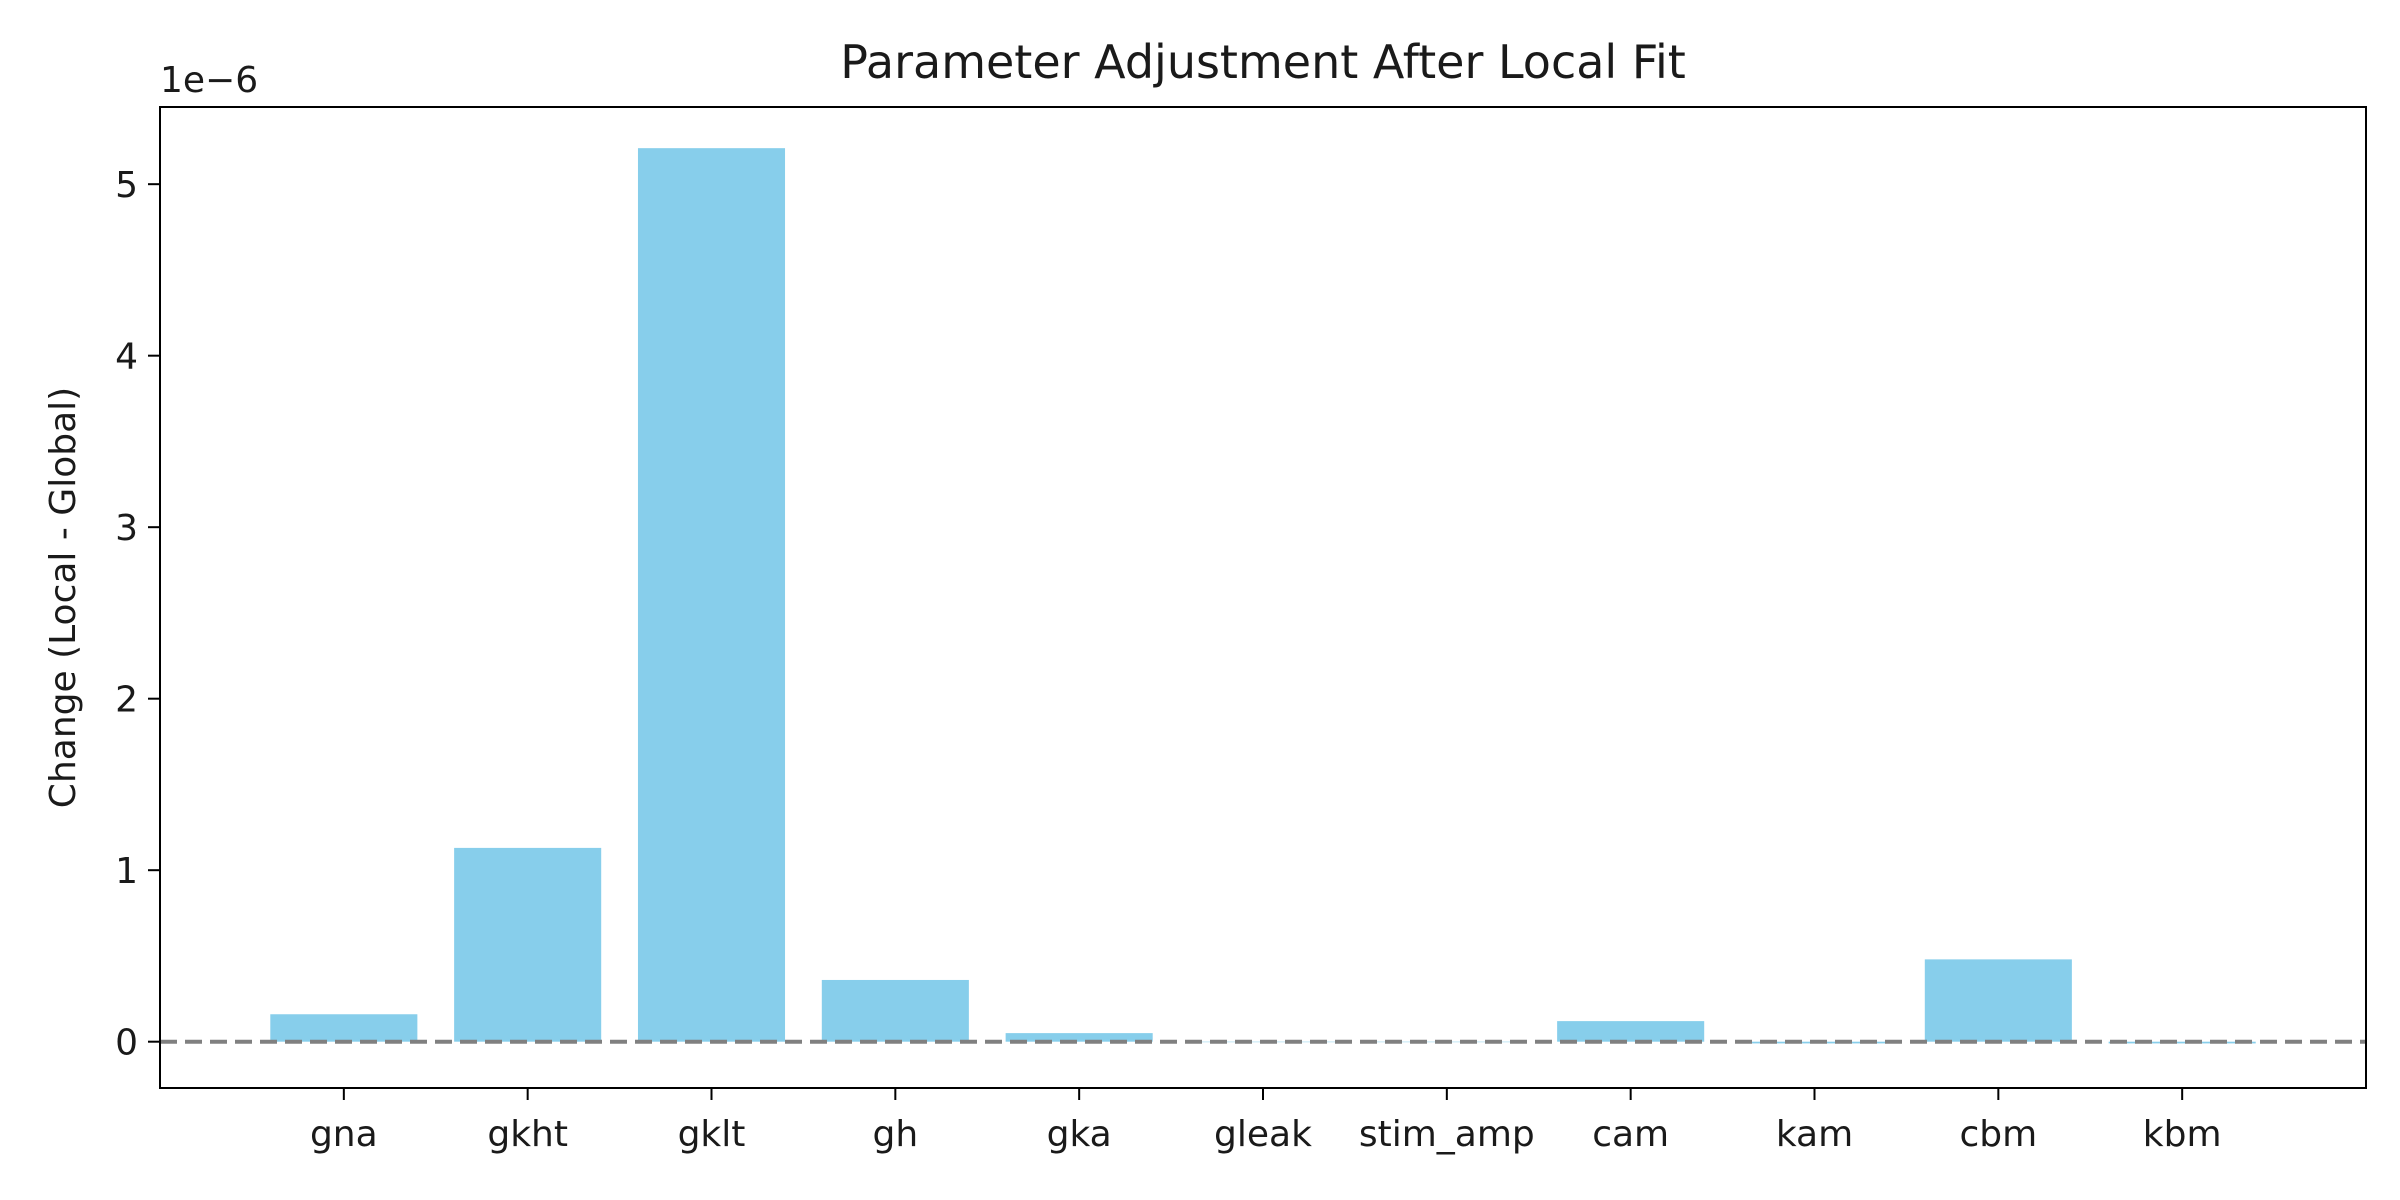 The width and height of the screenshot is (2400, 1200). Describe the element at coordinates (137, 614) in the screenshot. I see `y-axis: 0 1 2 3 4 5` at that location.